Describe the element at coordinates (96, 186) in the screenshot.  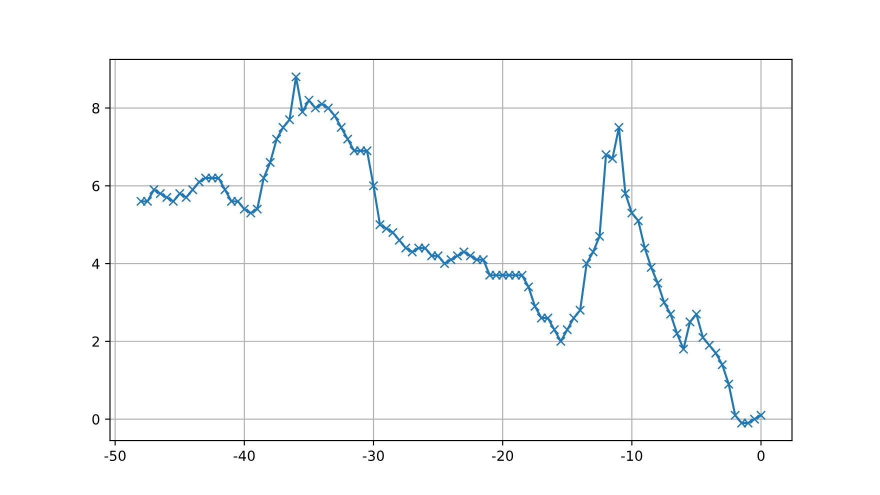
I see `y-tick-label: 6` at that location.